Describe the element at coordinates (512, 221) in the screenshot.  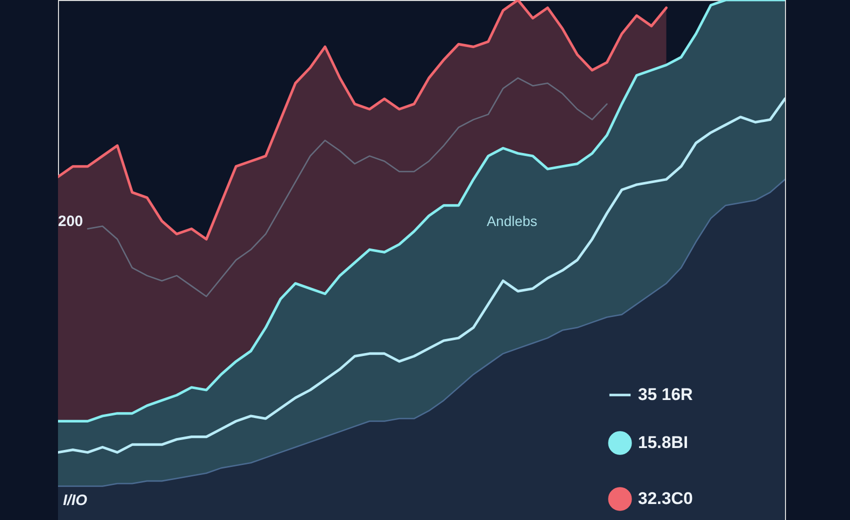
I see `annotation: Andlebs` at that location.